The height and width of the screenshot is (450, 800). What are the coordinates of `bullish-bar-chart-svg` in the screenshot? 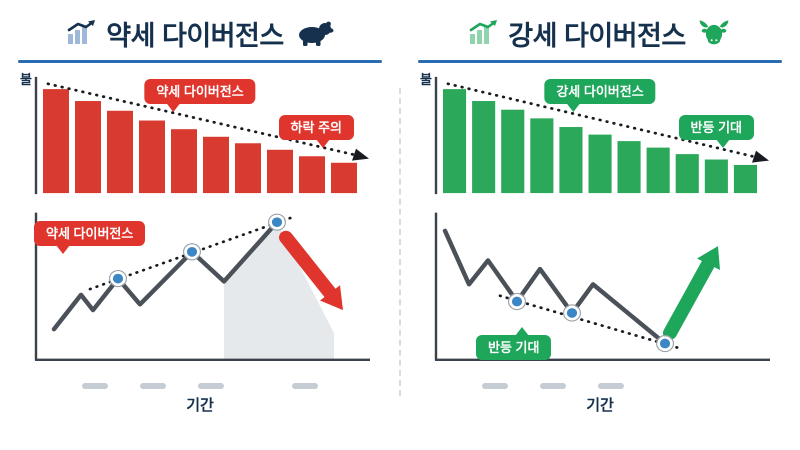 It's located at (601, 135).